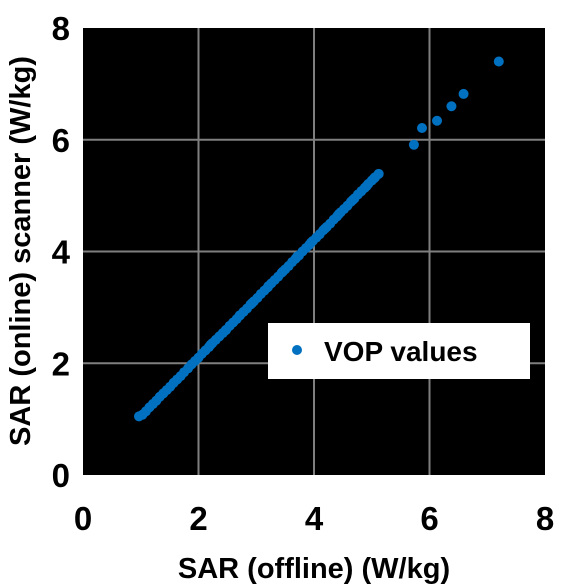  Describe the element at coordinates (21, 251) in the screenshot. I see `y-axis-title: SAR (online) scanner (W/kg)` at that location.